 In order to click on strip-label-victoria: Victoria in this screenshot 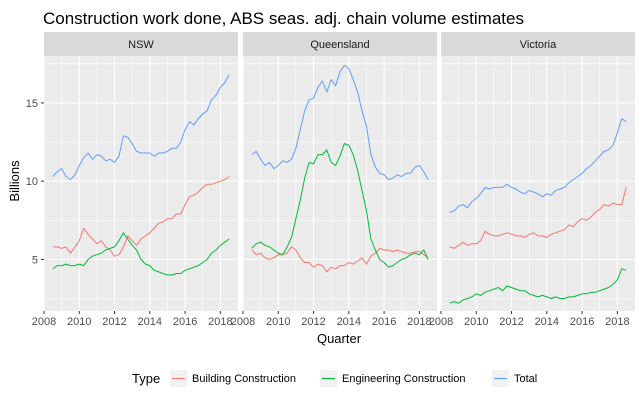, I will do `click(538, 45)`.